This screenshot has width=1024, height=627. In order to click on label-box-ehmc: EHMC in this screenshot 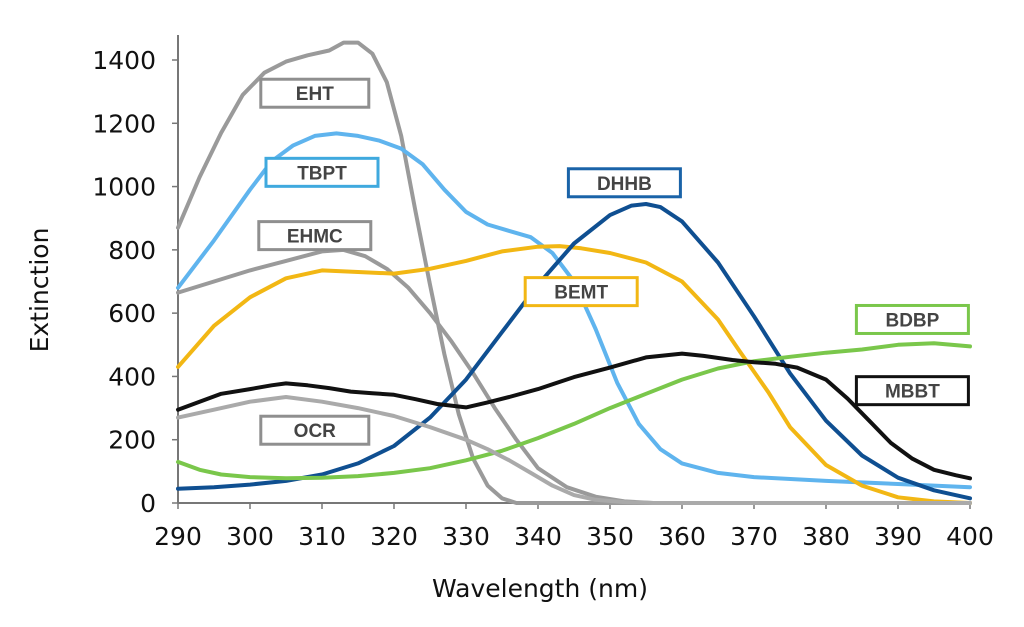, I will do `click(315, 236)`.